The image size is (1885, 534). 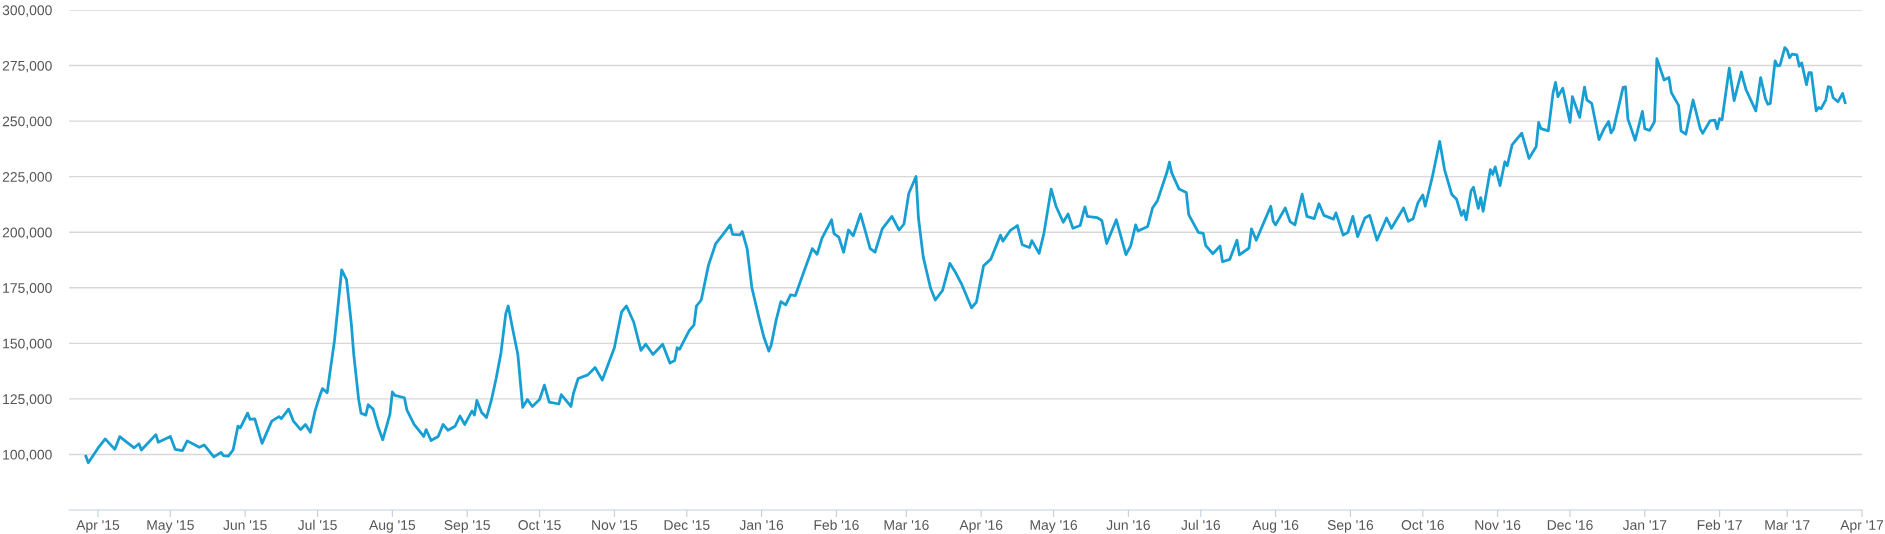 I want to click on x-tick-label: Apr '17, so click(x=1862, y=526).